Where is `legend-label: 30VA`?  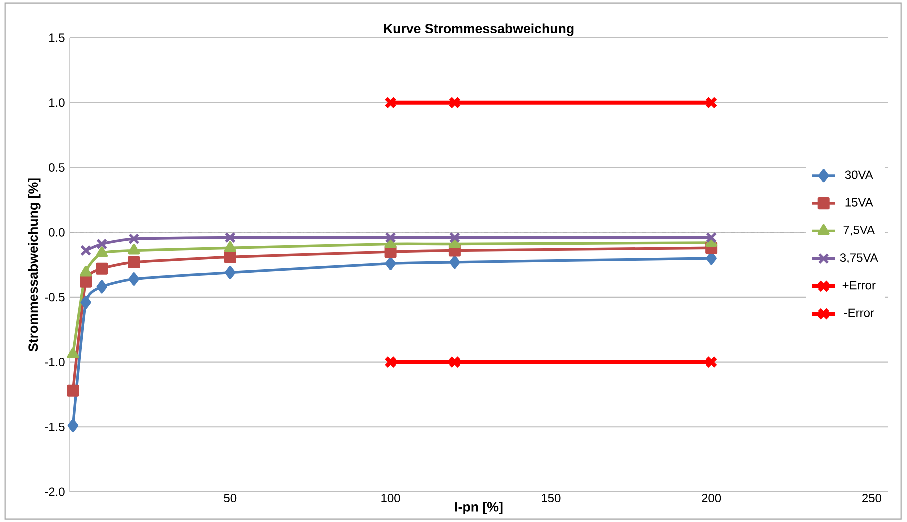
legend-label: 30VA is located at coordinates (859, 175).